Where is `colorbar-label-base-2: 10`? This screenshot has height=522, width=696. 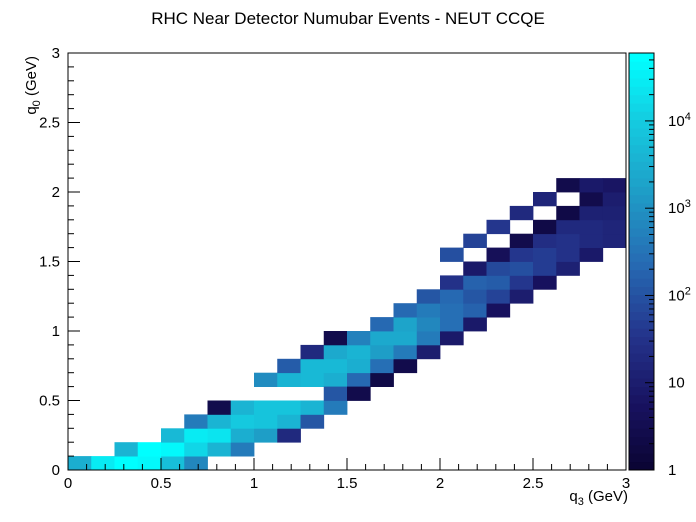
colorbar-label-base-2: 10 is located at coordinates (676, 295).